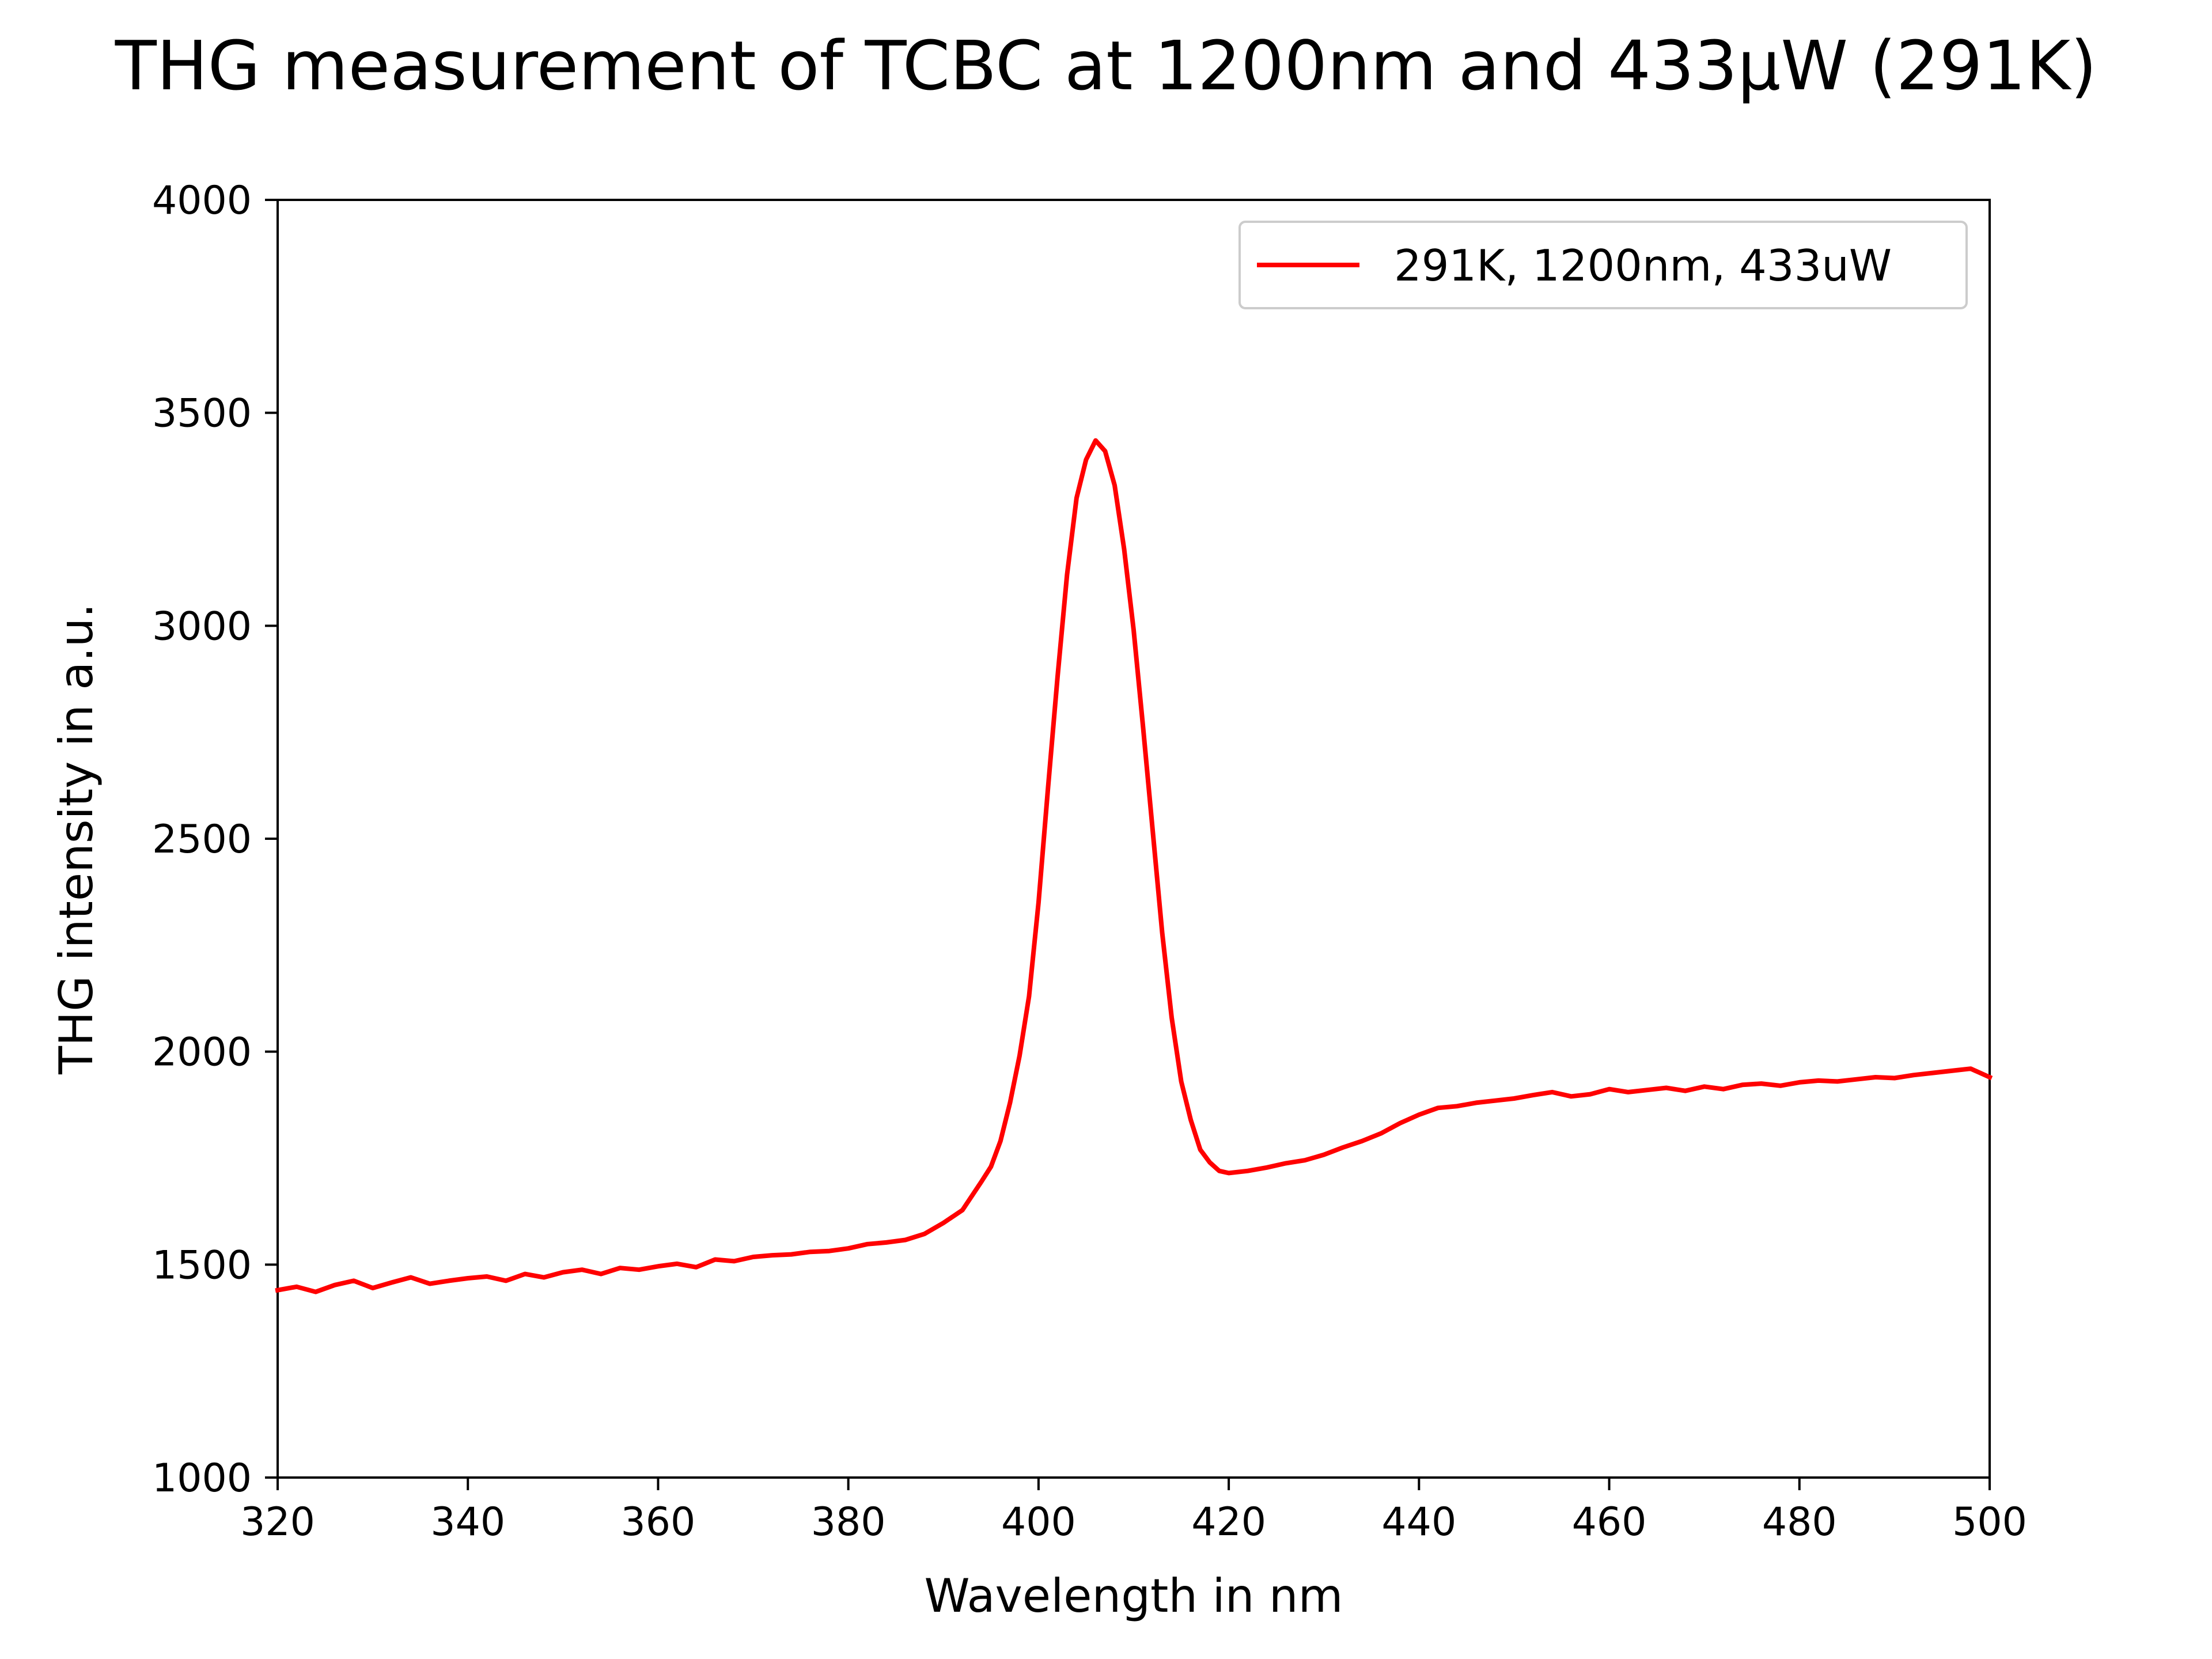 This screenshot has height=1659, width=2212. What do you see at coordinates (1228, 1522) in the screenshot?
I see `x-tick-label: 420` at bounding box center [1228, 1522].